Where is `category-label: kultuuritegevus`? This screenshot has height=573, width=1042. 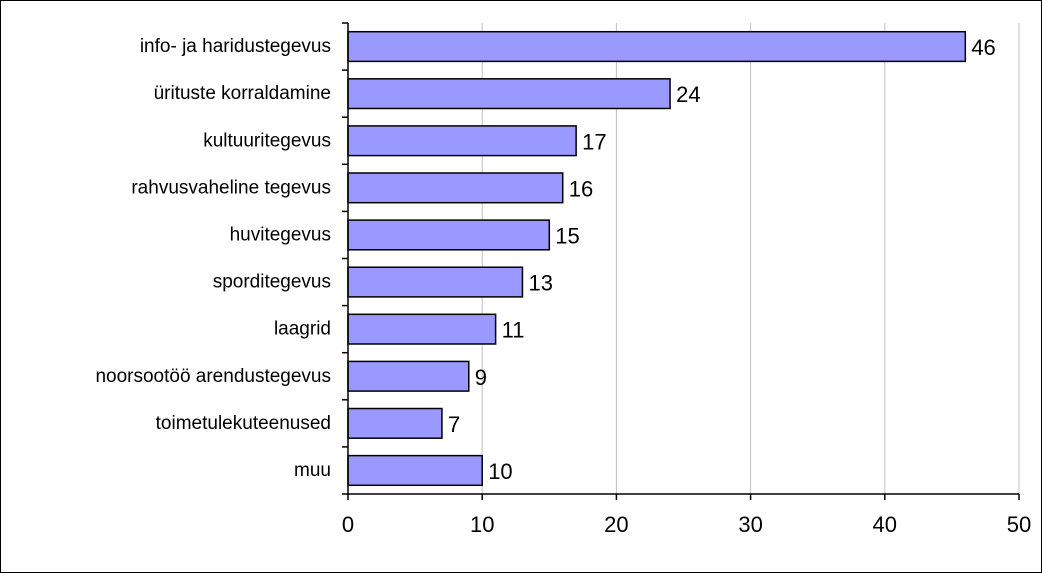
category-label: kultuuritegevus is located at coordinates (267, 140).